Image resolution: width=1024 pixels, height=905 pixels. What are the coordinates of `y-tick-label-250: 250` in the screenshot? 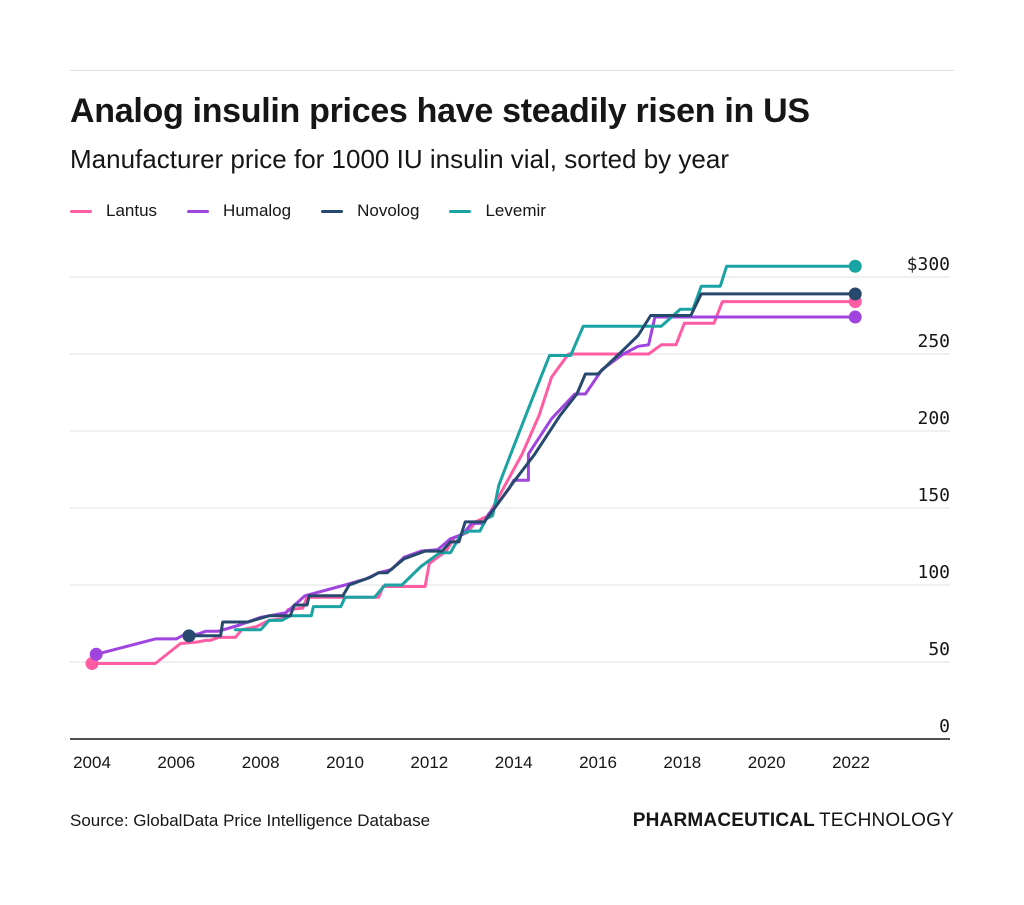 It's located at (933, 341).